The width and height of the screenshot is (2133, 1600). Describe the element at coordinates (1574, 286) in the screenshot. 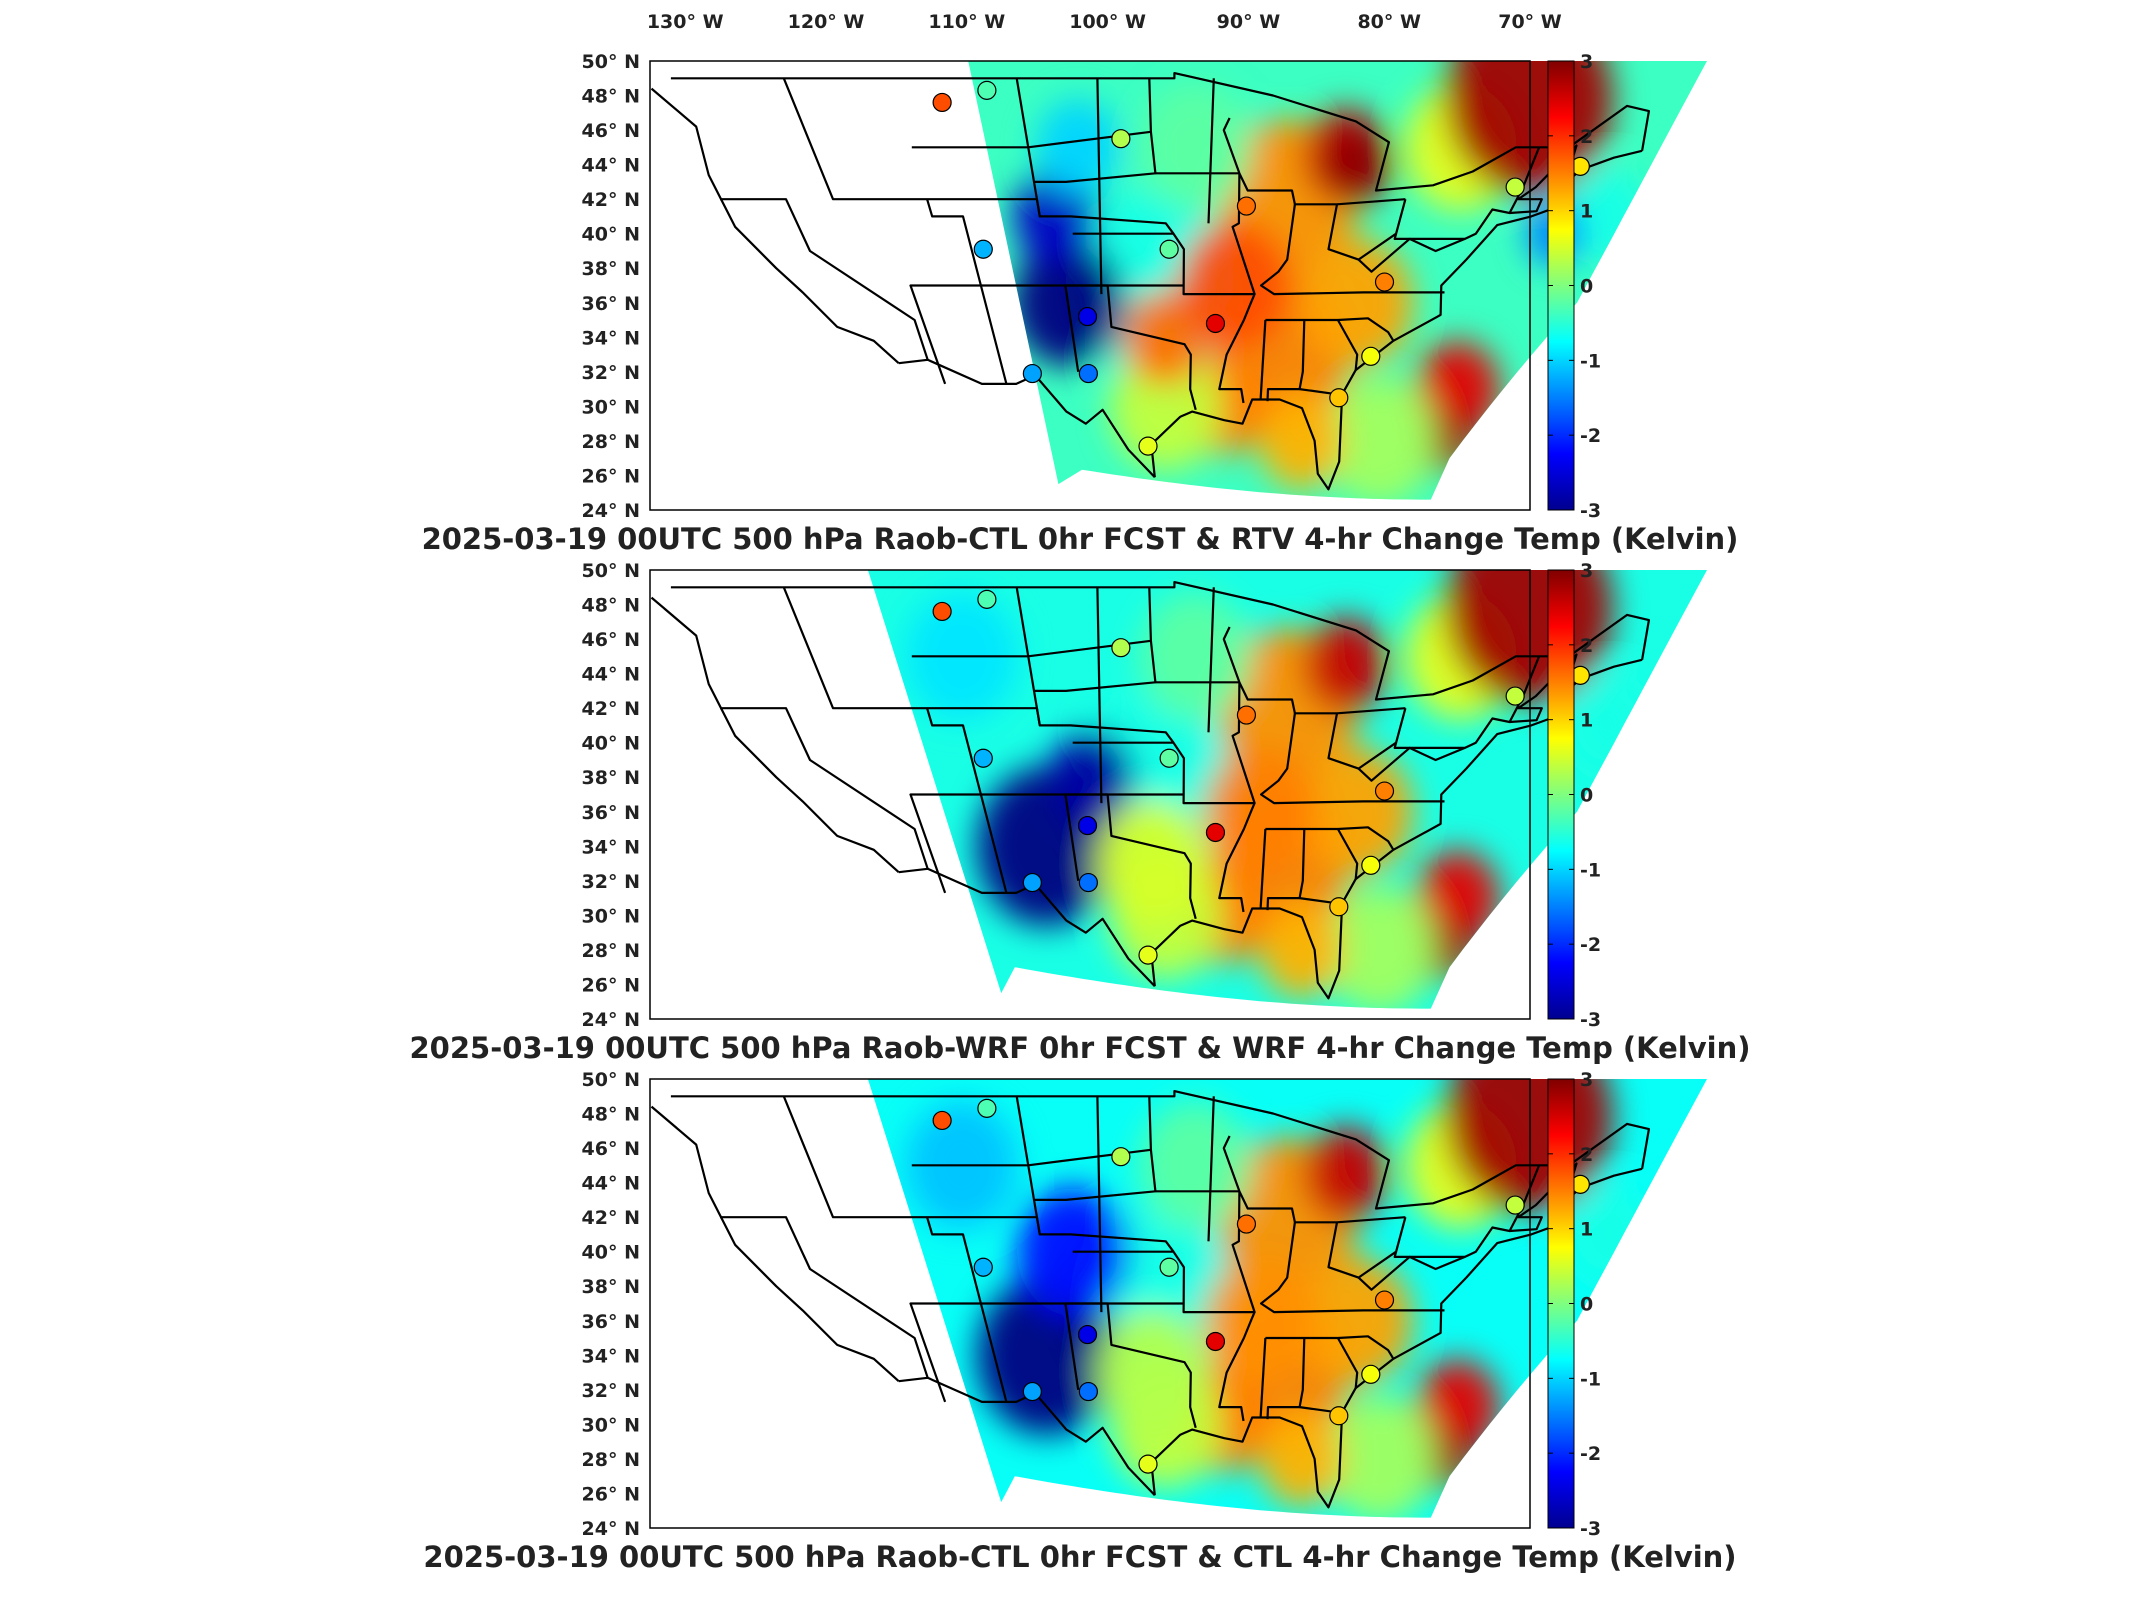

I see `colorbar-ticks-1: 3 2 1 0 -1 -2 -3` at that location.